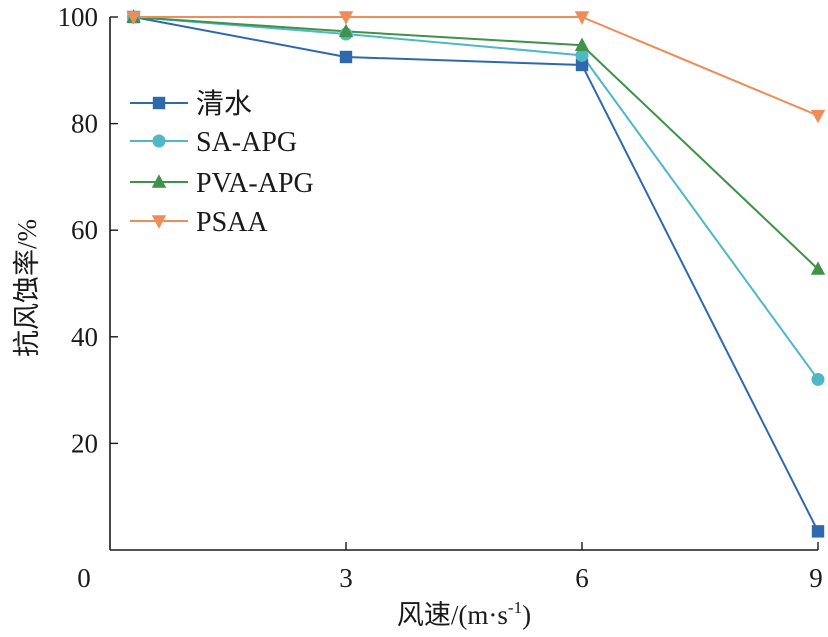 Image resolution: width=828 pixels, height=637 pixels. I want to click on legend-item: PSAA, so click(199, 222).